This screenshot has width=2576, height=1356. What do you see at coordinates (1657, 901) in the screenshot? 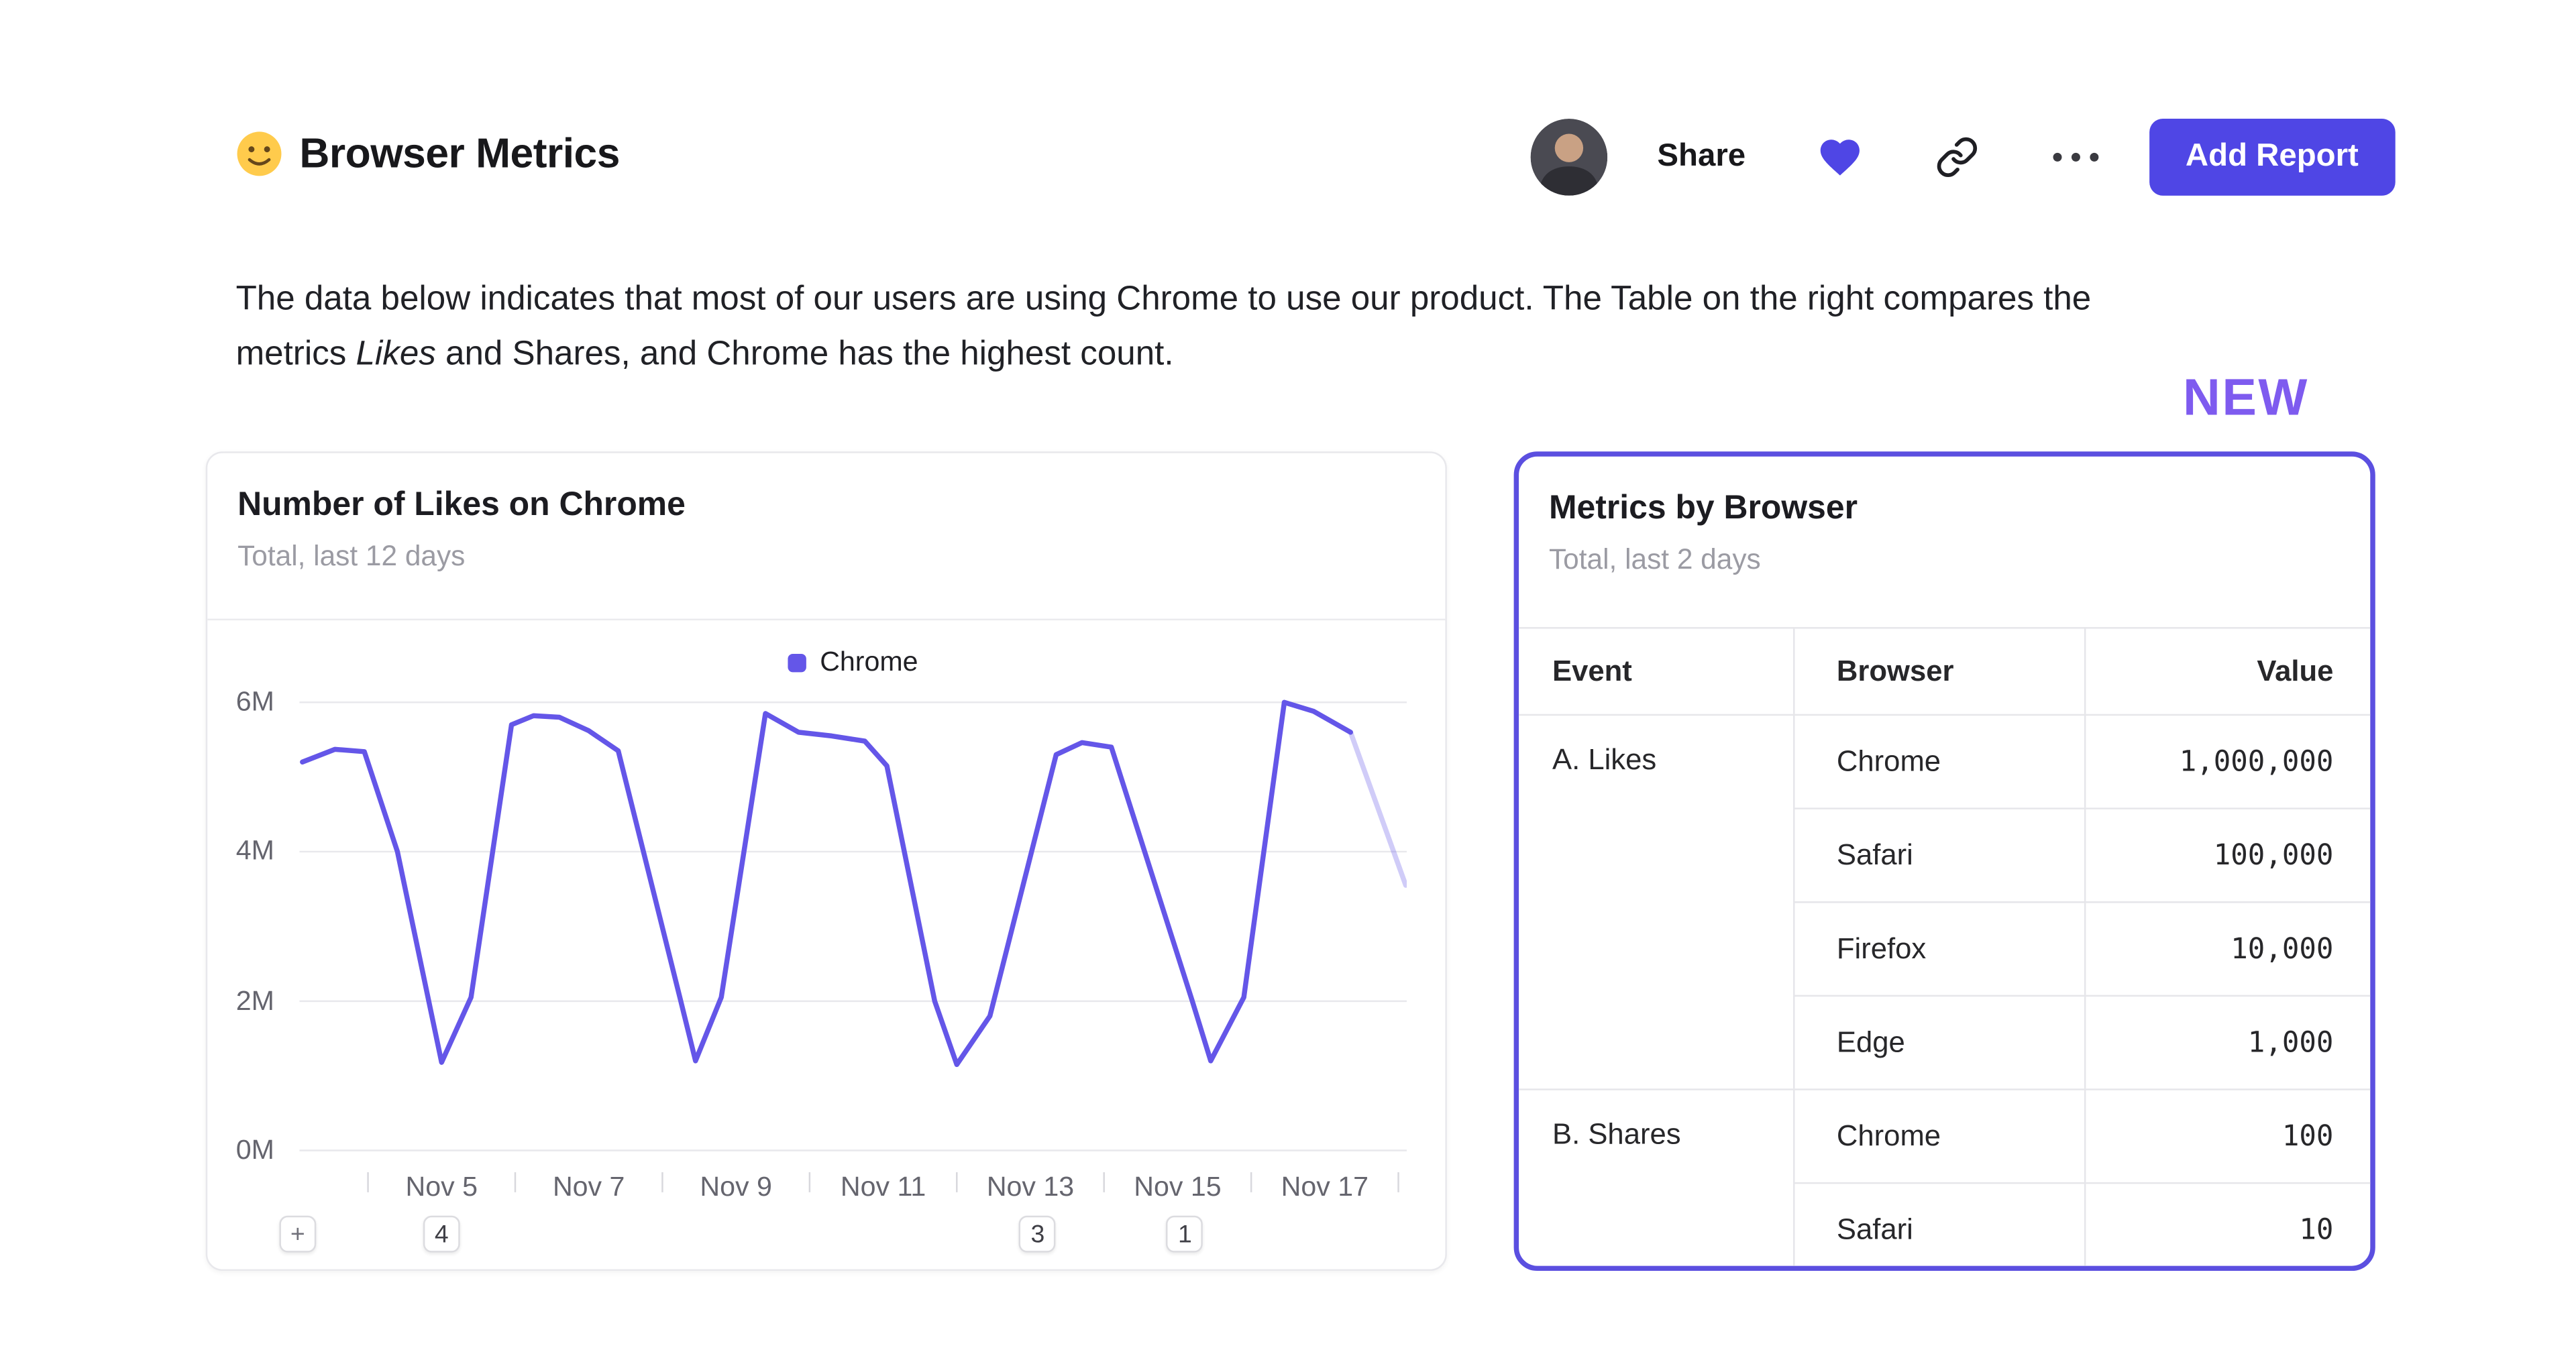
I see `event-cell-likes: A. Likes` at bounding box center [1657, 901].